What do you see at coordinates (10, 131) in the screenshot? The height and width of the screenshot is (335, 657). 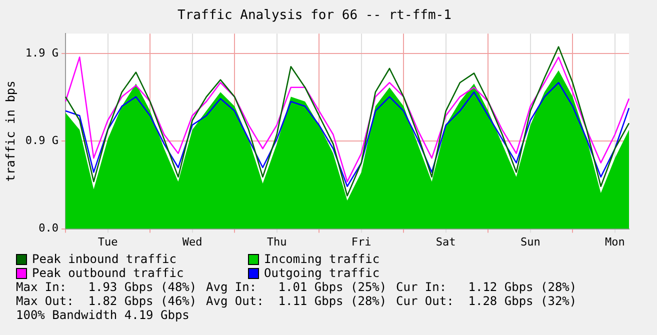 I see `y-axis-title: traffic in bps` at bounding box center [10, 131].